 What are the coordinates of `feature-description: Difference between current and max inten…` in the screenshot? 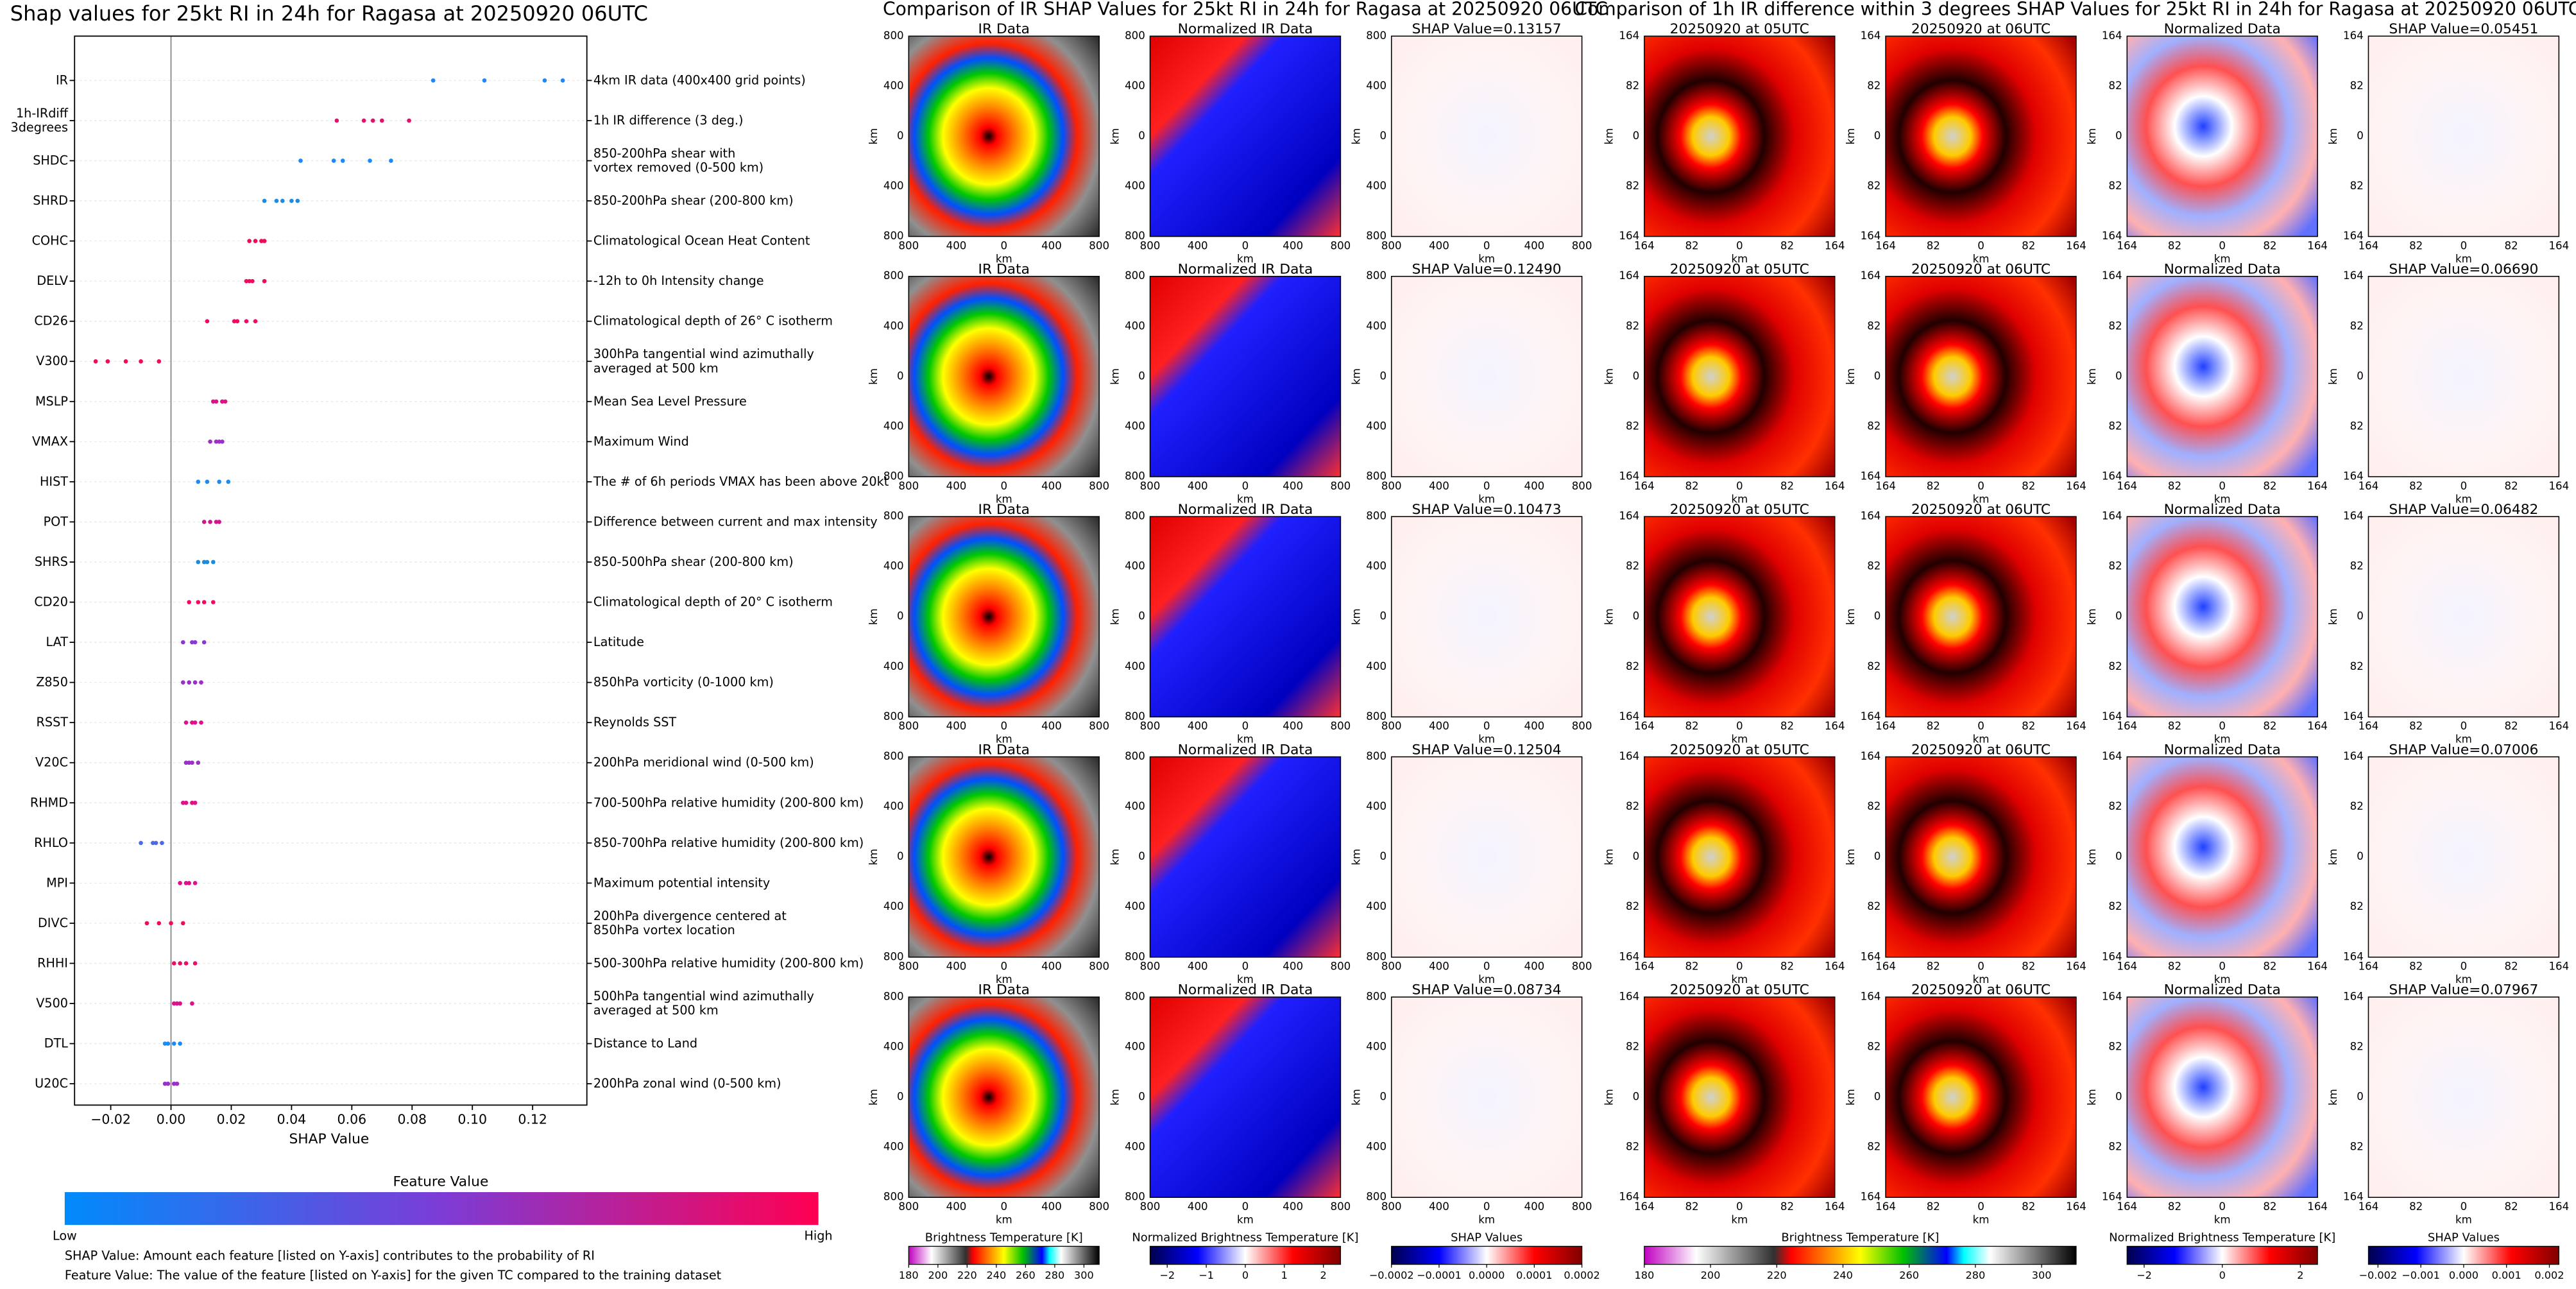 It's located at (735, 521).